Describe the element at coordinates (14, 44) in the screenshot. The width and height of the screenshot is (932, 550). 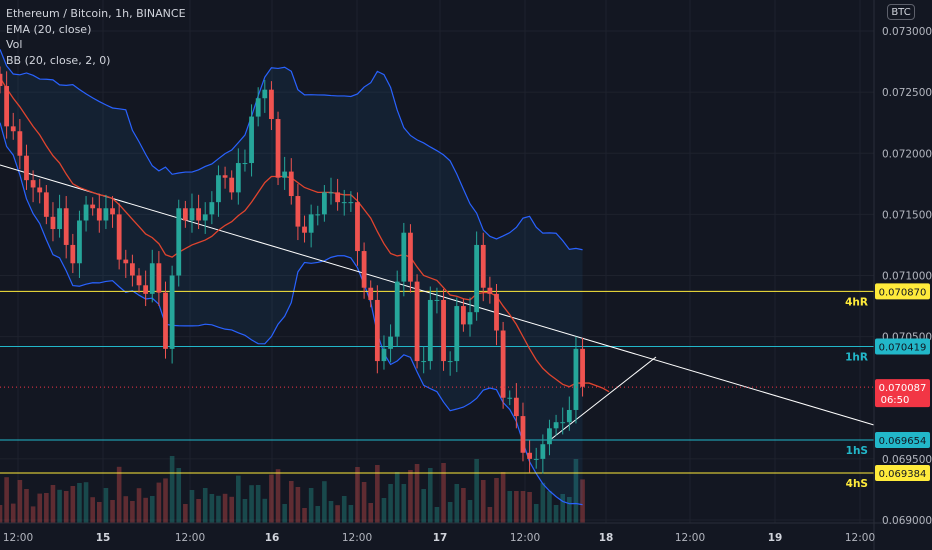
I see `volume-indicator-label: Vol` at that location.